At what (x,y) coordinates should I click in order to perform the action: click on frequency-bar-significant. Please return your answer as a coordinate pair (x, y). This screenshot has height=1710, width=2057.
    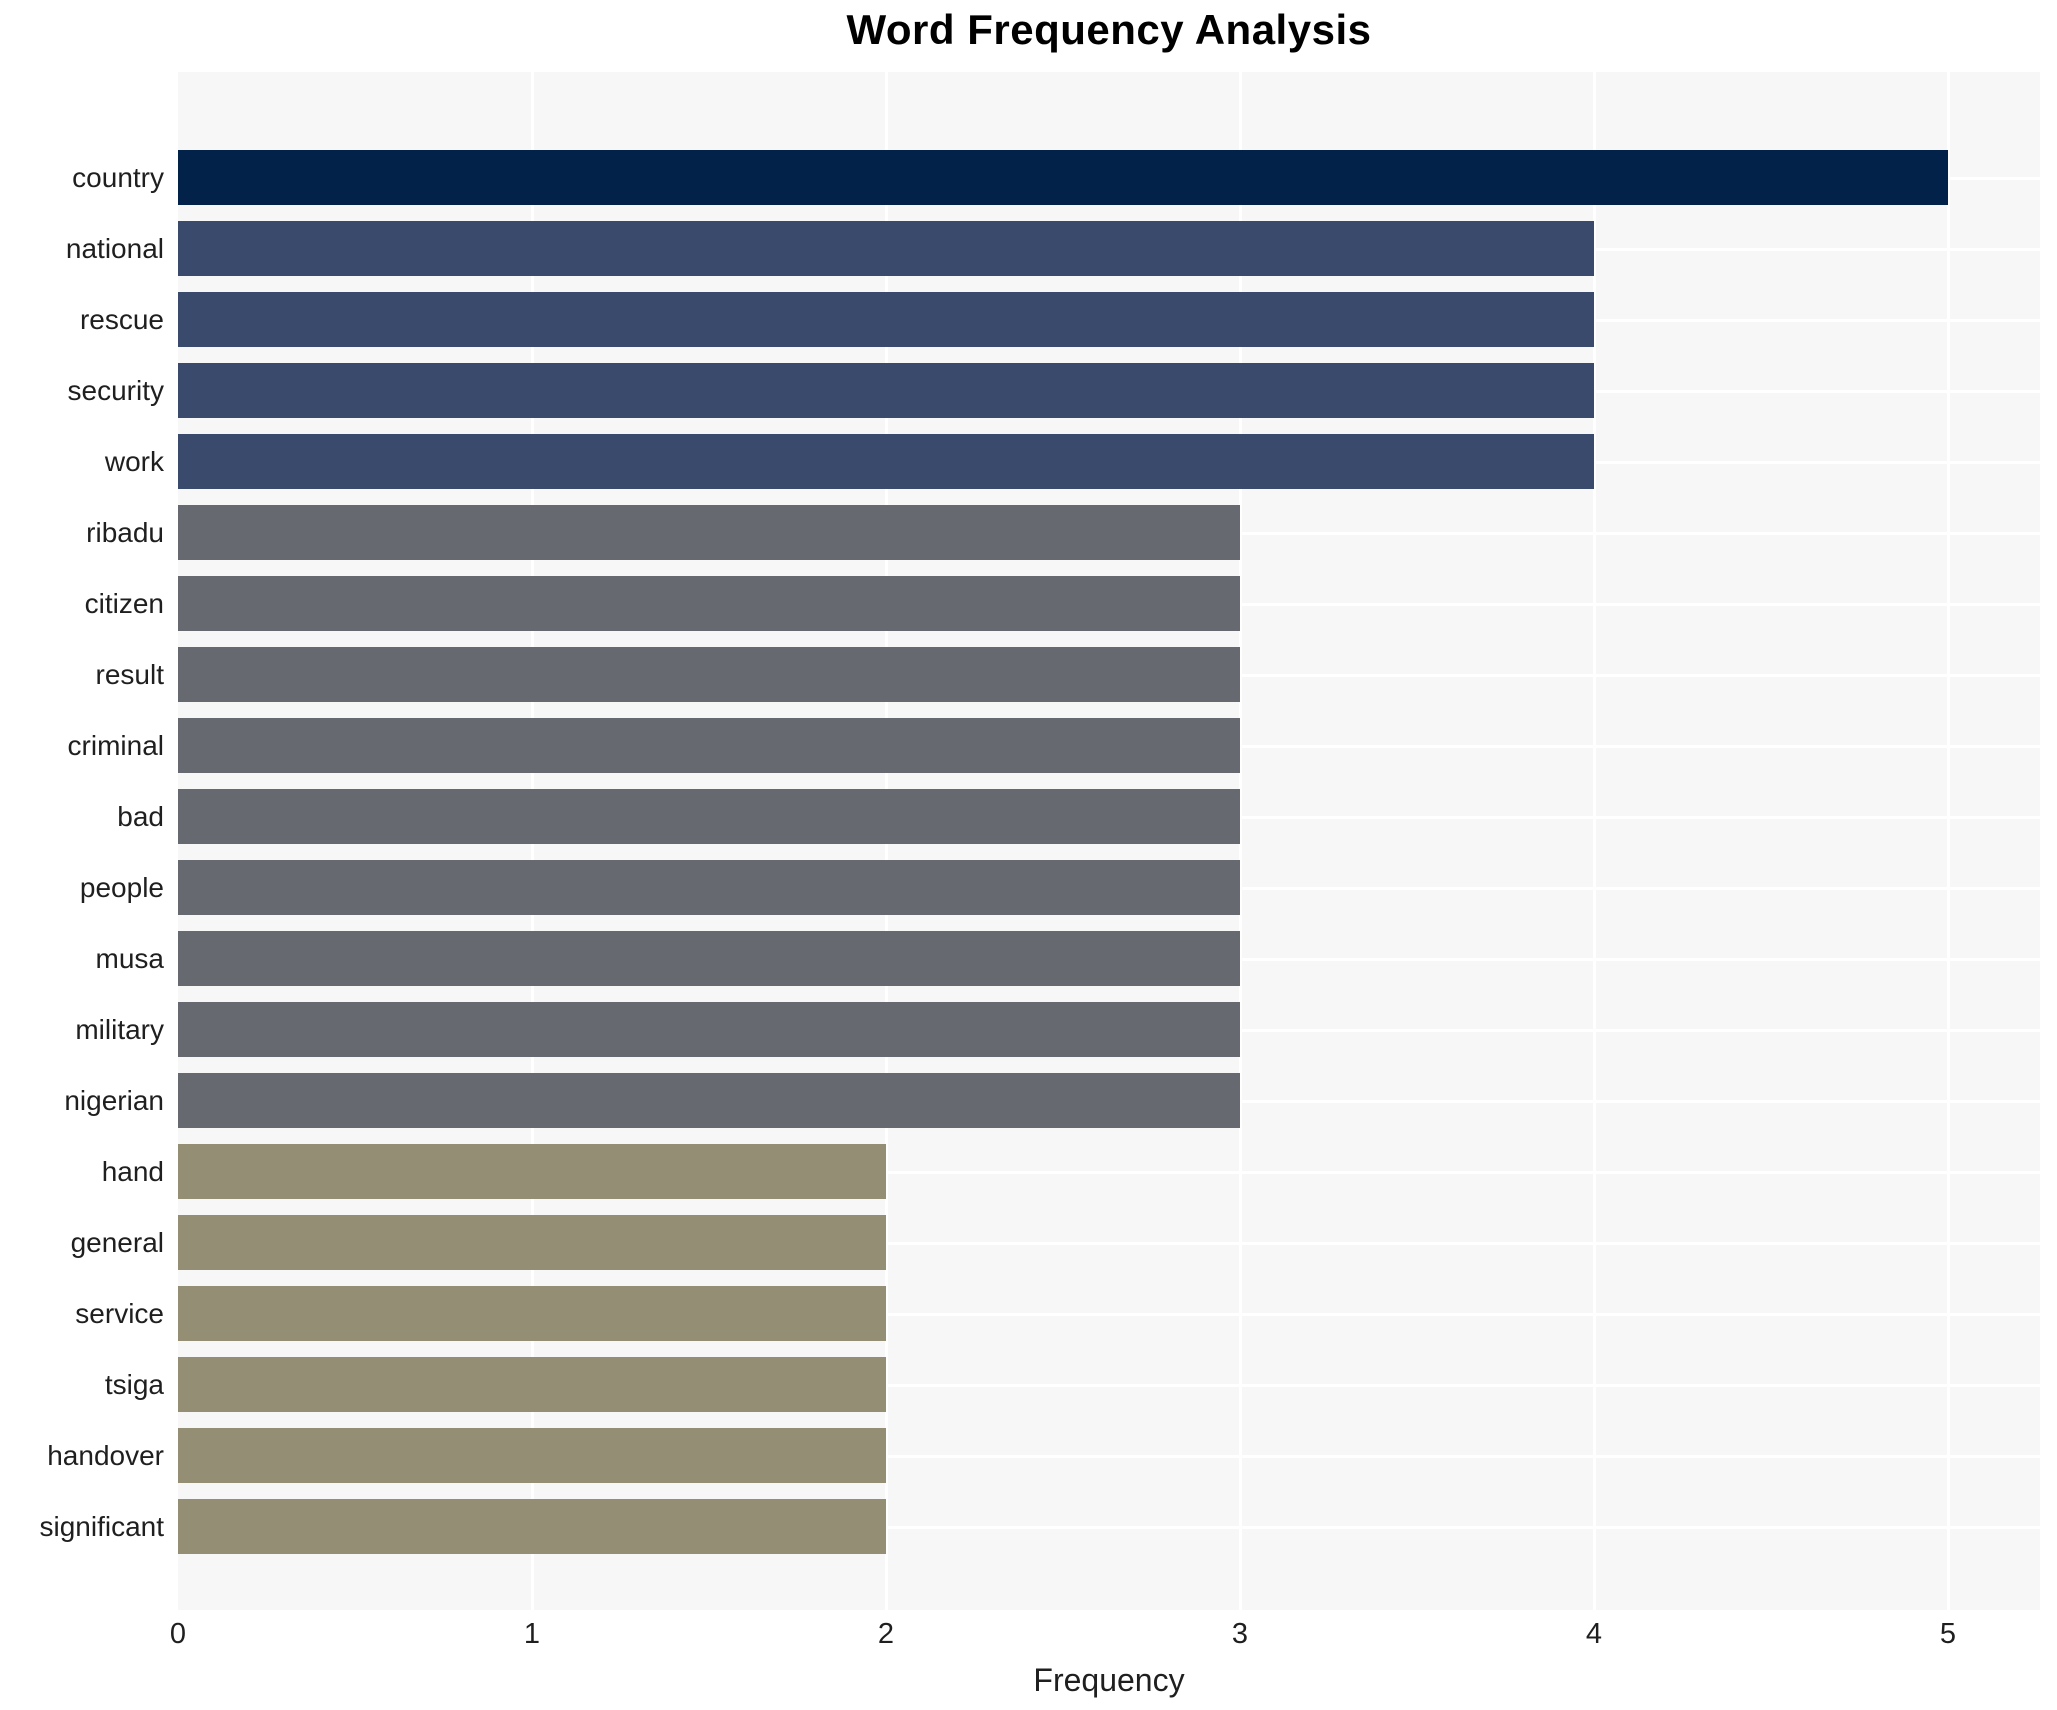
    Looking at the image, I should click on (532, 1526).